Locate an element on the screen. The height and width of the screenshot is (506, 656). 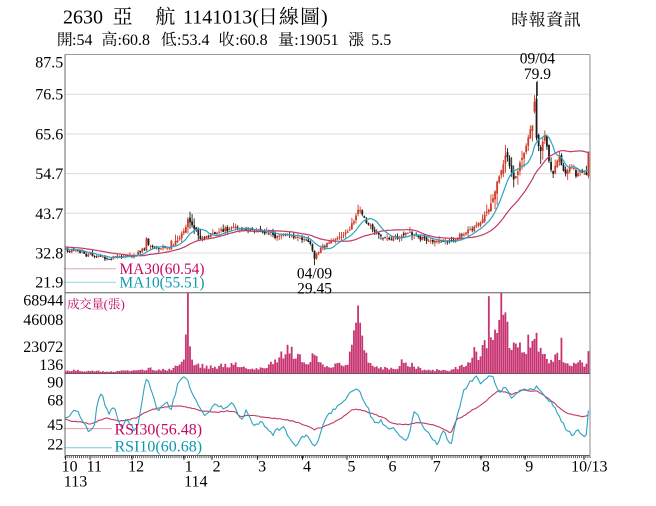
svg-text: 1141013( is located at coordinates (221, 18).